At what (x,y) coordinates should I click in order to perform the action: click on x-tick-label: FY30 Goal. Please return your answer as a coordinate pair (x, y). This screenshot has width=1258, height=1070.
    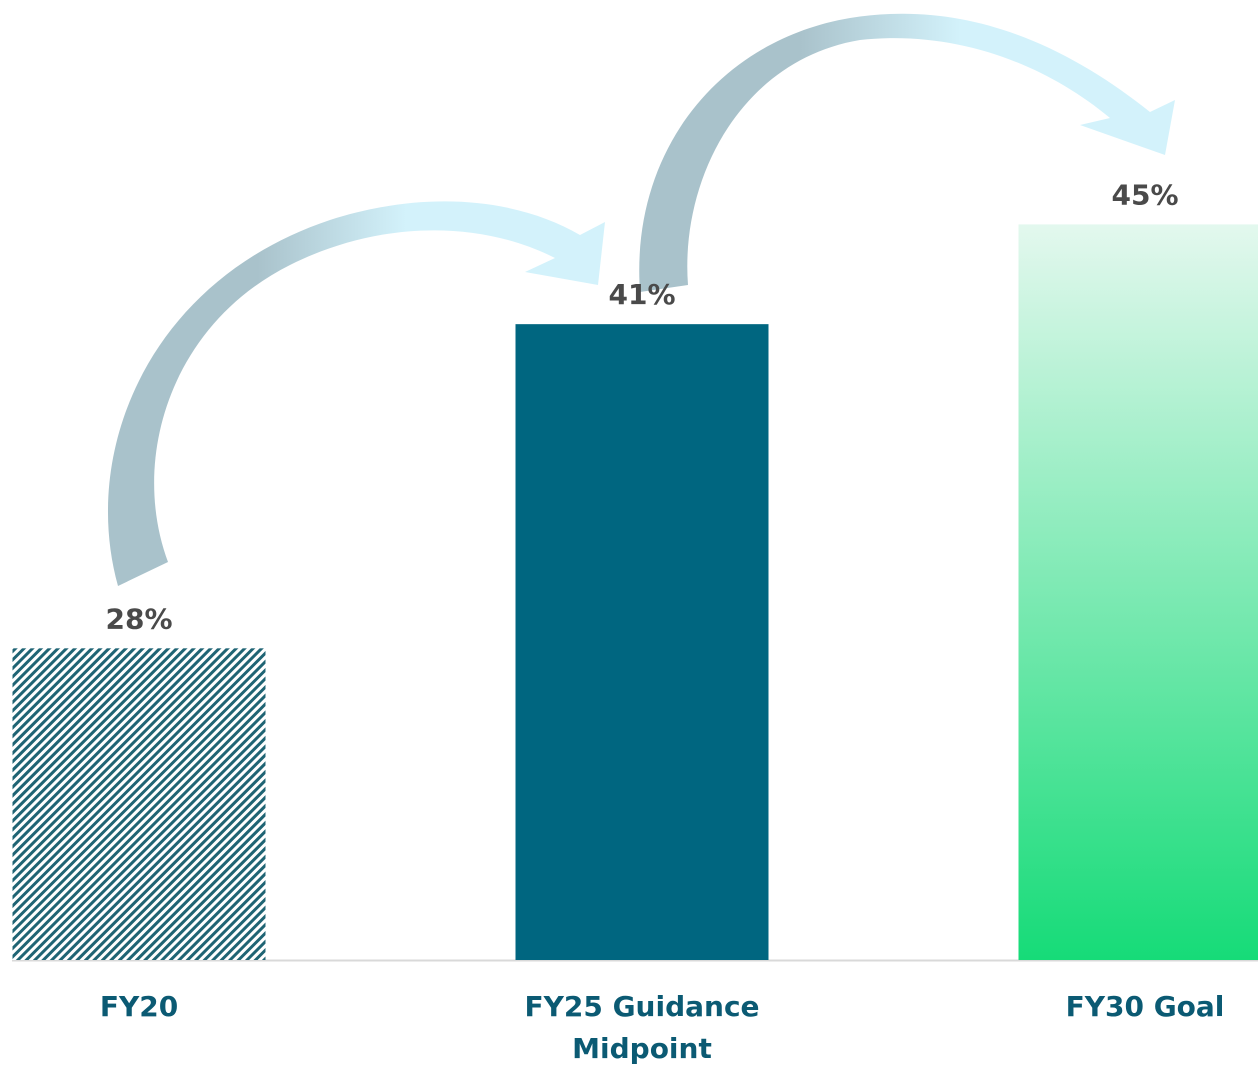
    Looking at the image, I should click on (1126, 1007).